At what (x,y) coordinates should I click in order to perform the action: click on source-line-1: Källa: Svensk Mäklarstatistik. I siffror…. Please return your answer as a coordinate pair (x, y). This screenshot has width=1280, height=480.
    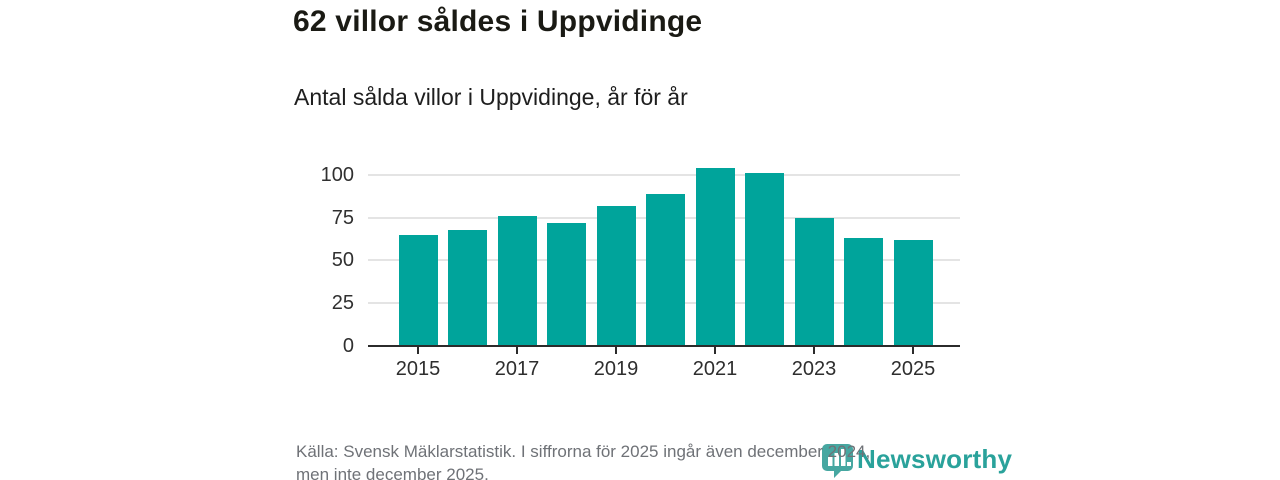
    Looking at the image, I should click on (583, 451).